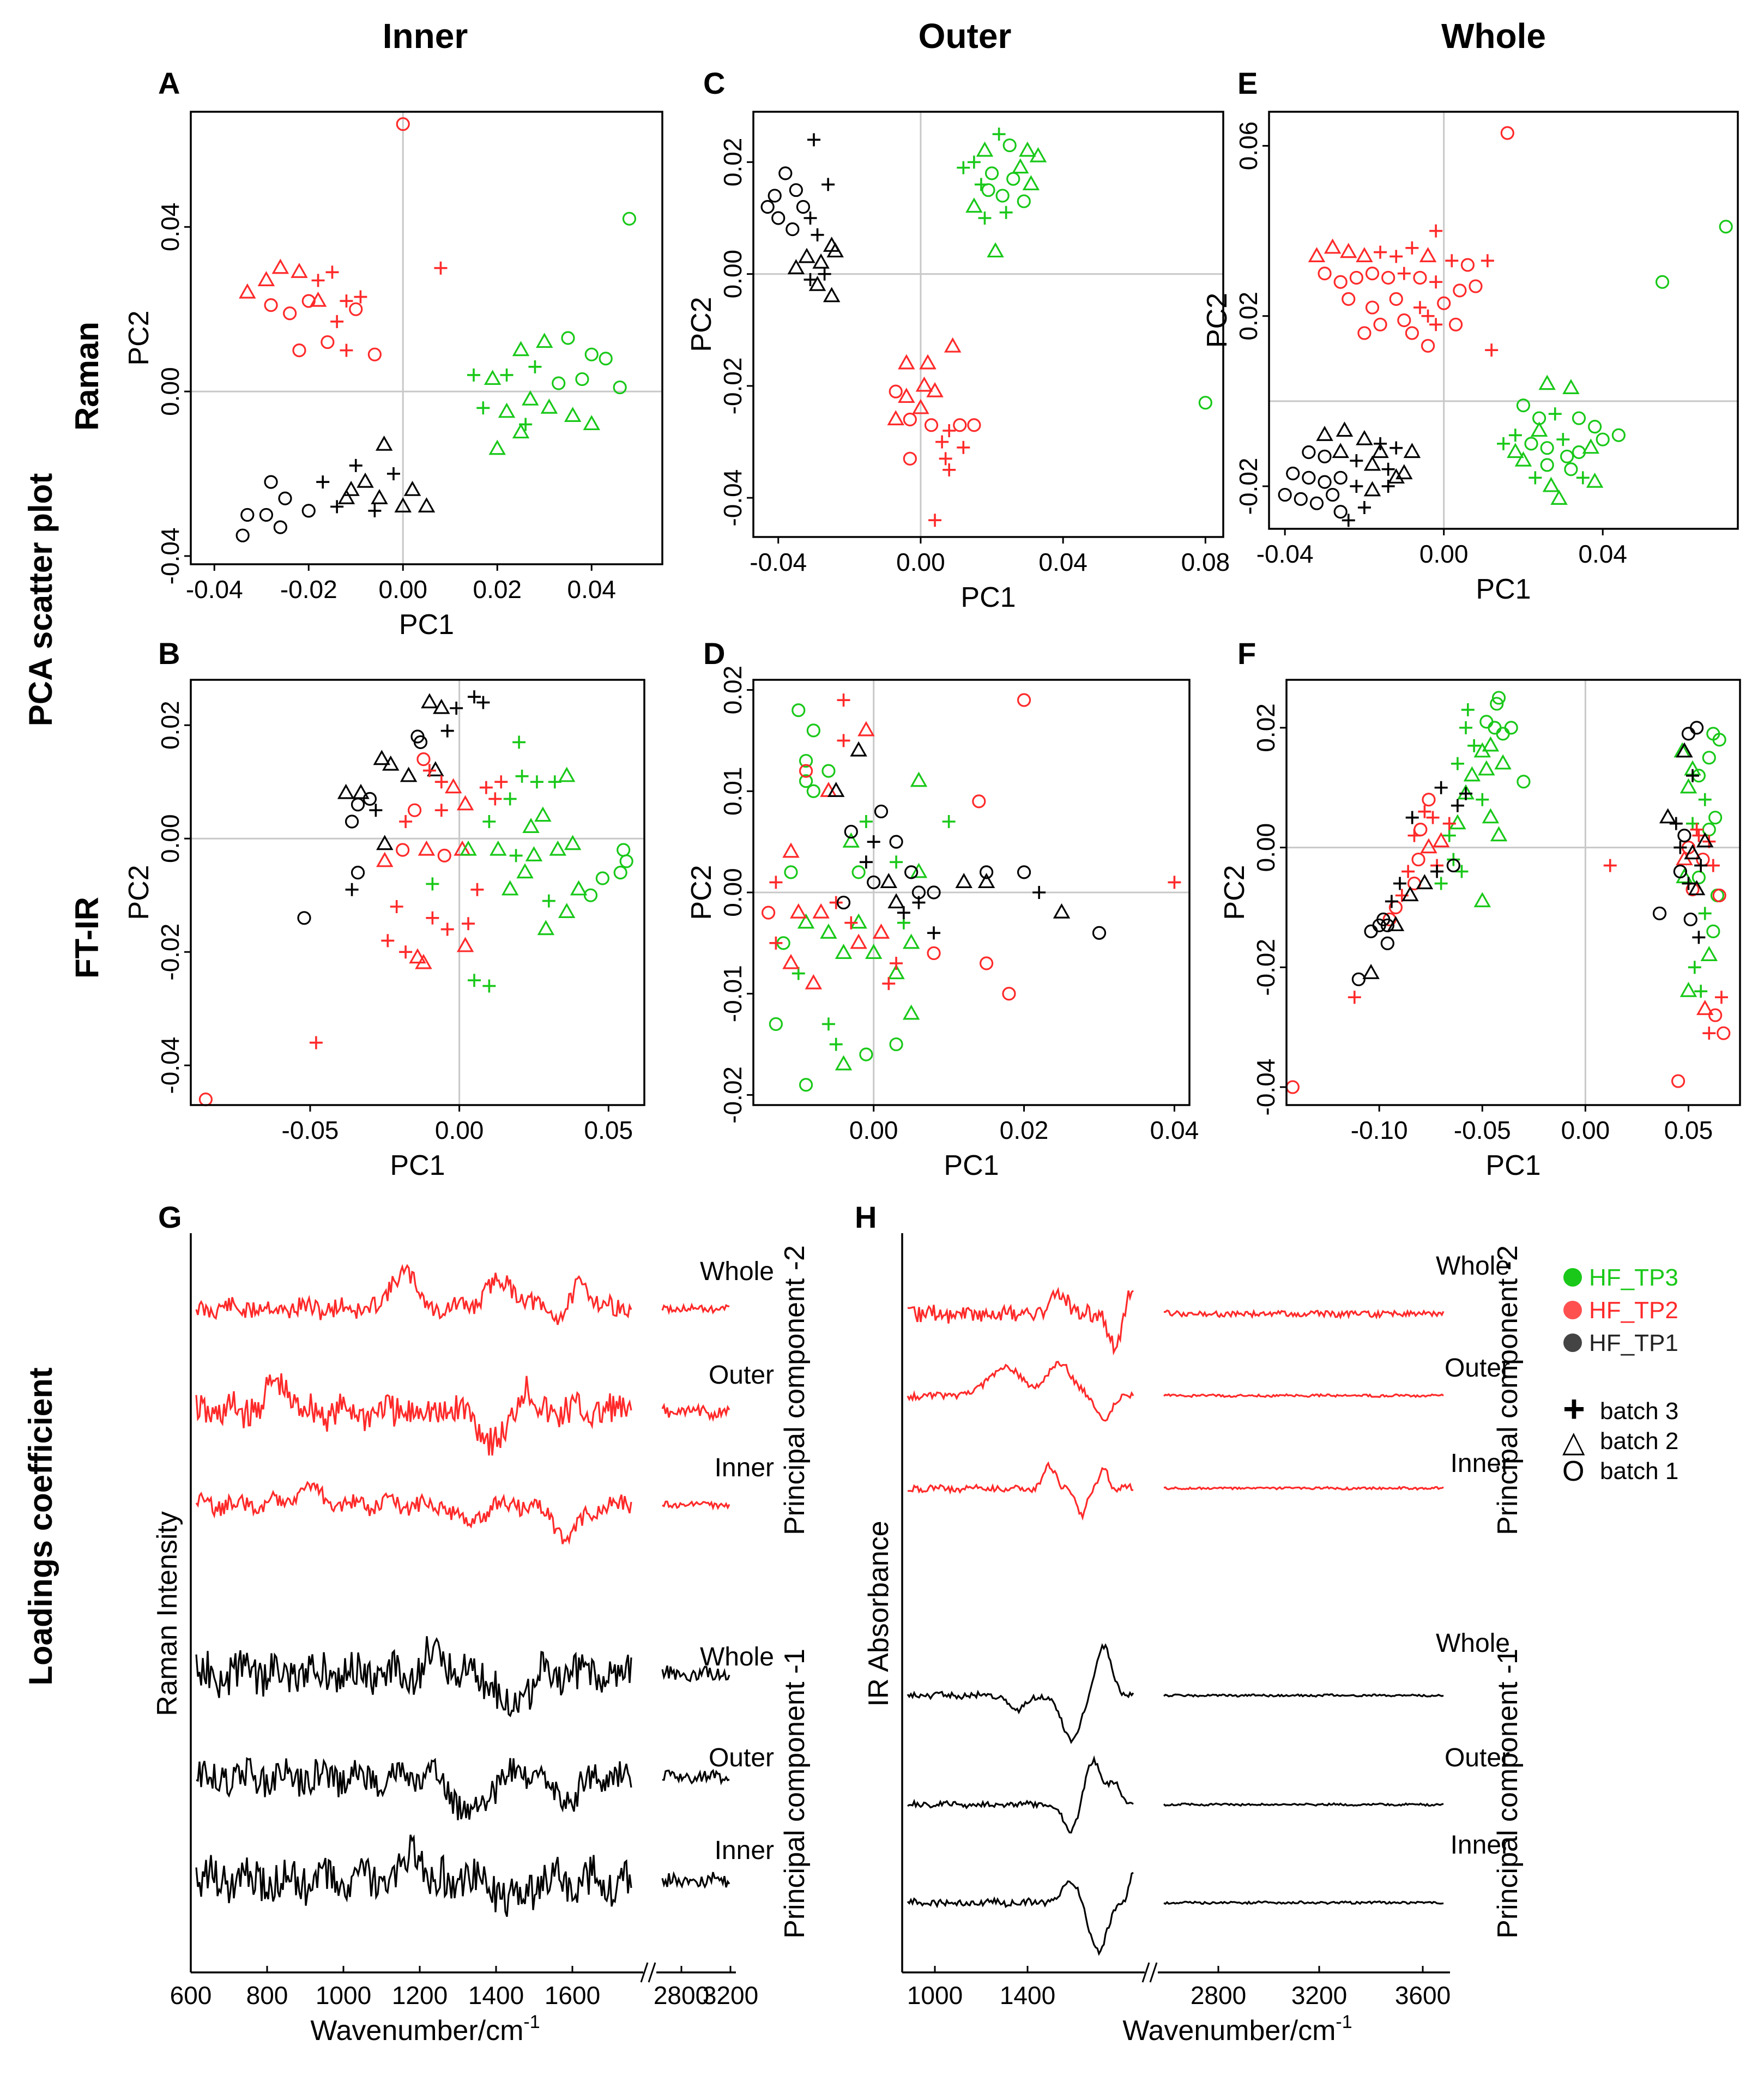 This screenshot has width=1764, height=2076. Describe the element at coordinates (87, 376) in the screenshot. I see `row-title-raman: Raman` at that location.